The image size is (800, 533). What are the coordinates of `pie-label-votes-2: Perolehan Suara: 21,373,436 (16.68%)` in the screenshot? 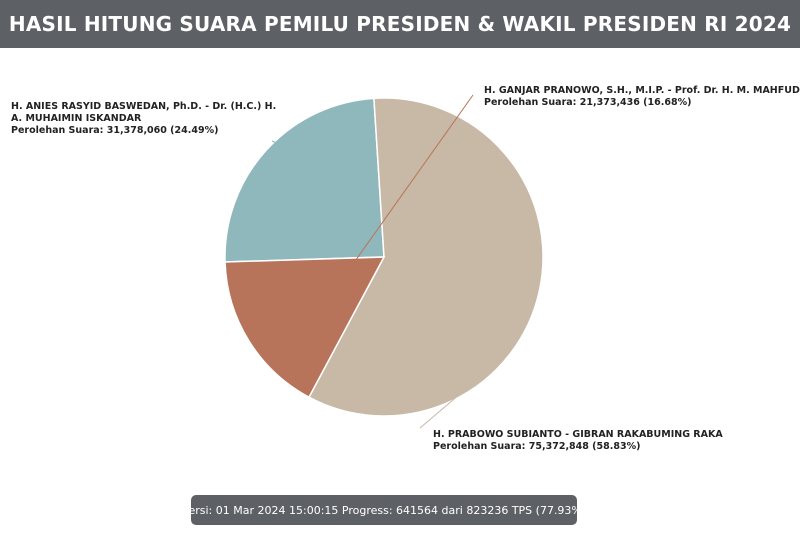 It's located at (587, 102).